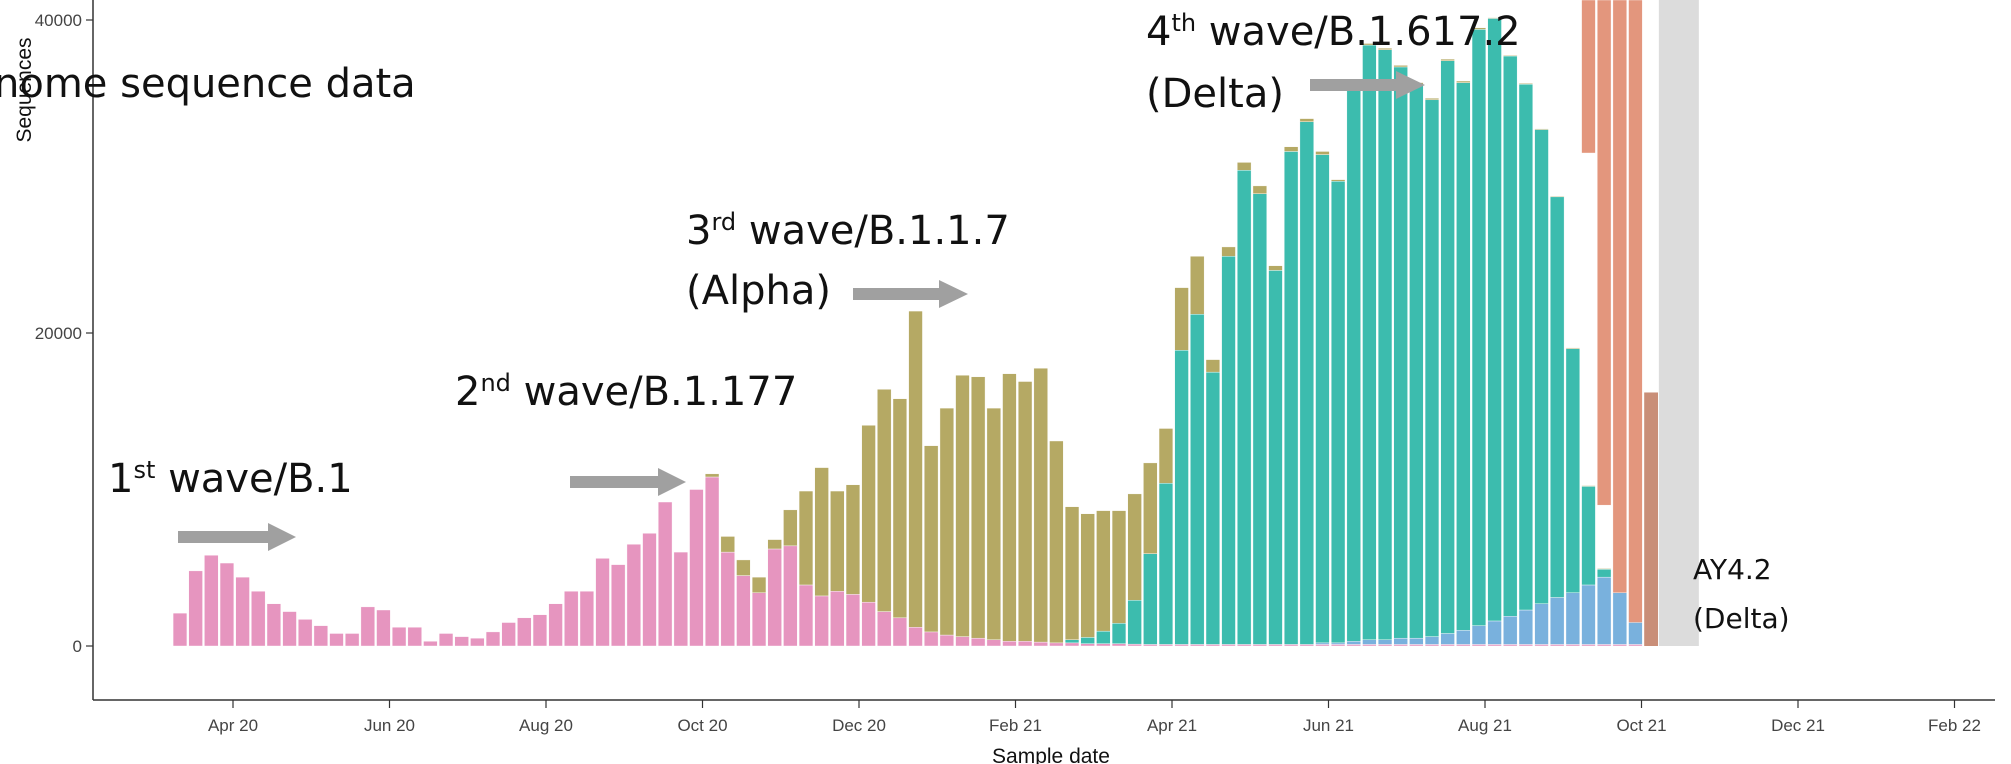  I want to click on y-tick-label: 20000, so click(58, 333).